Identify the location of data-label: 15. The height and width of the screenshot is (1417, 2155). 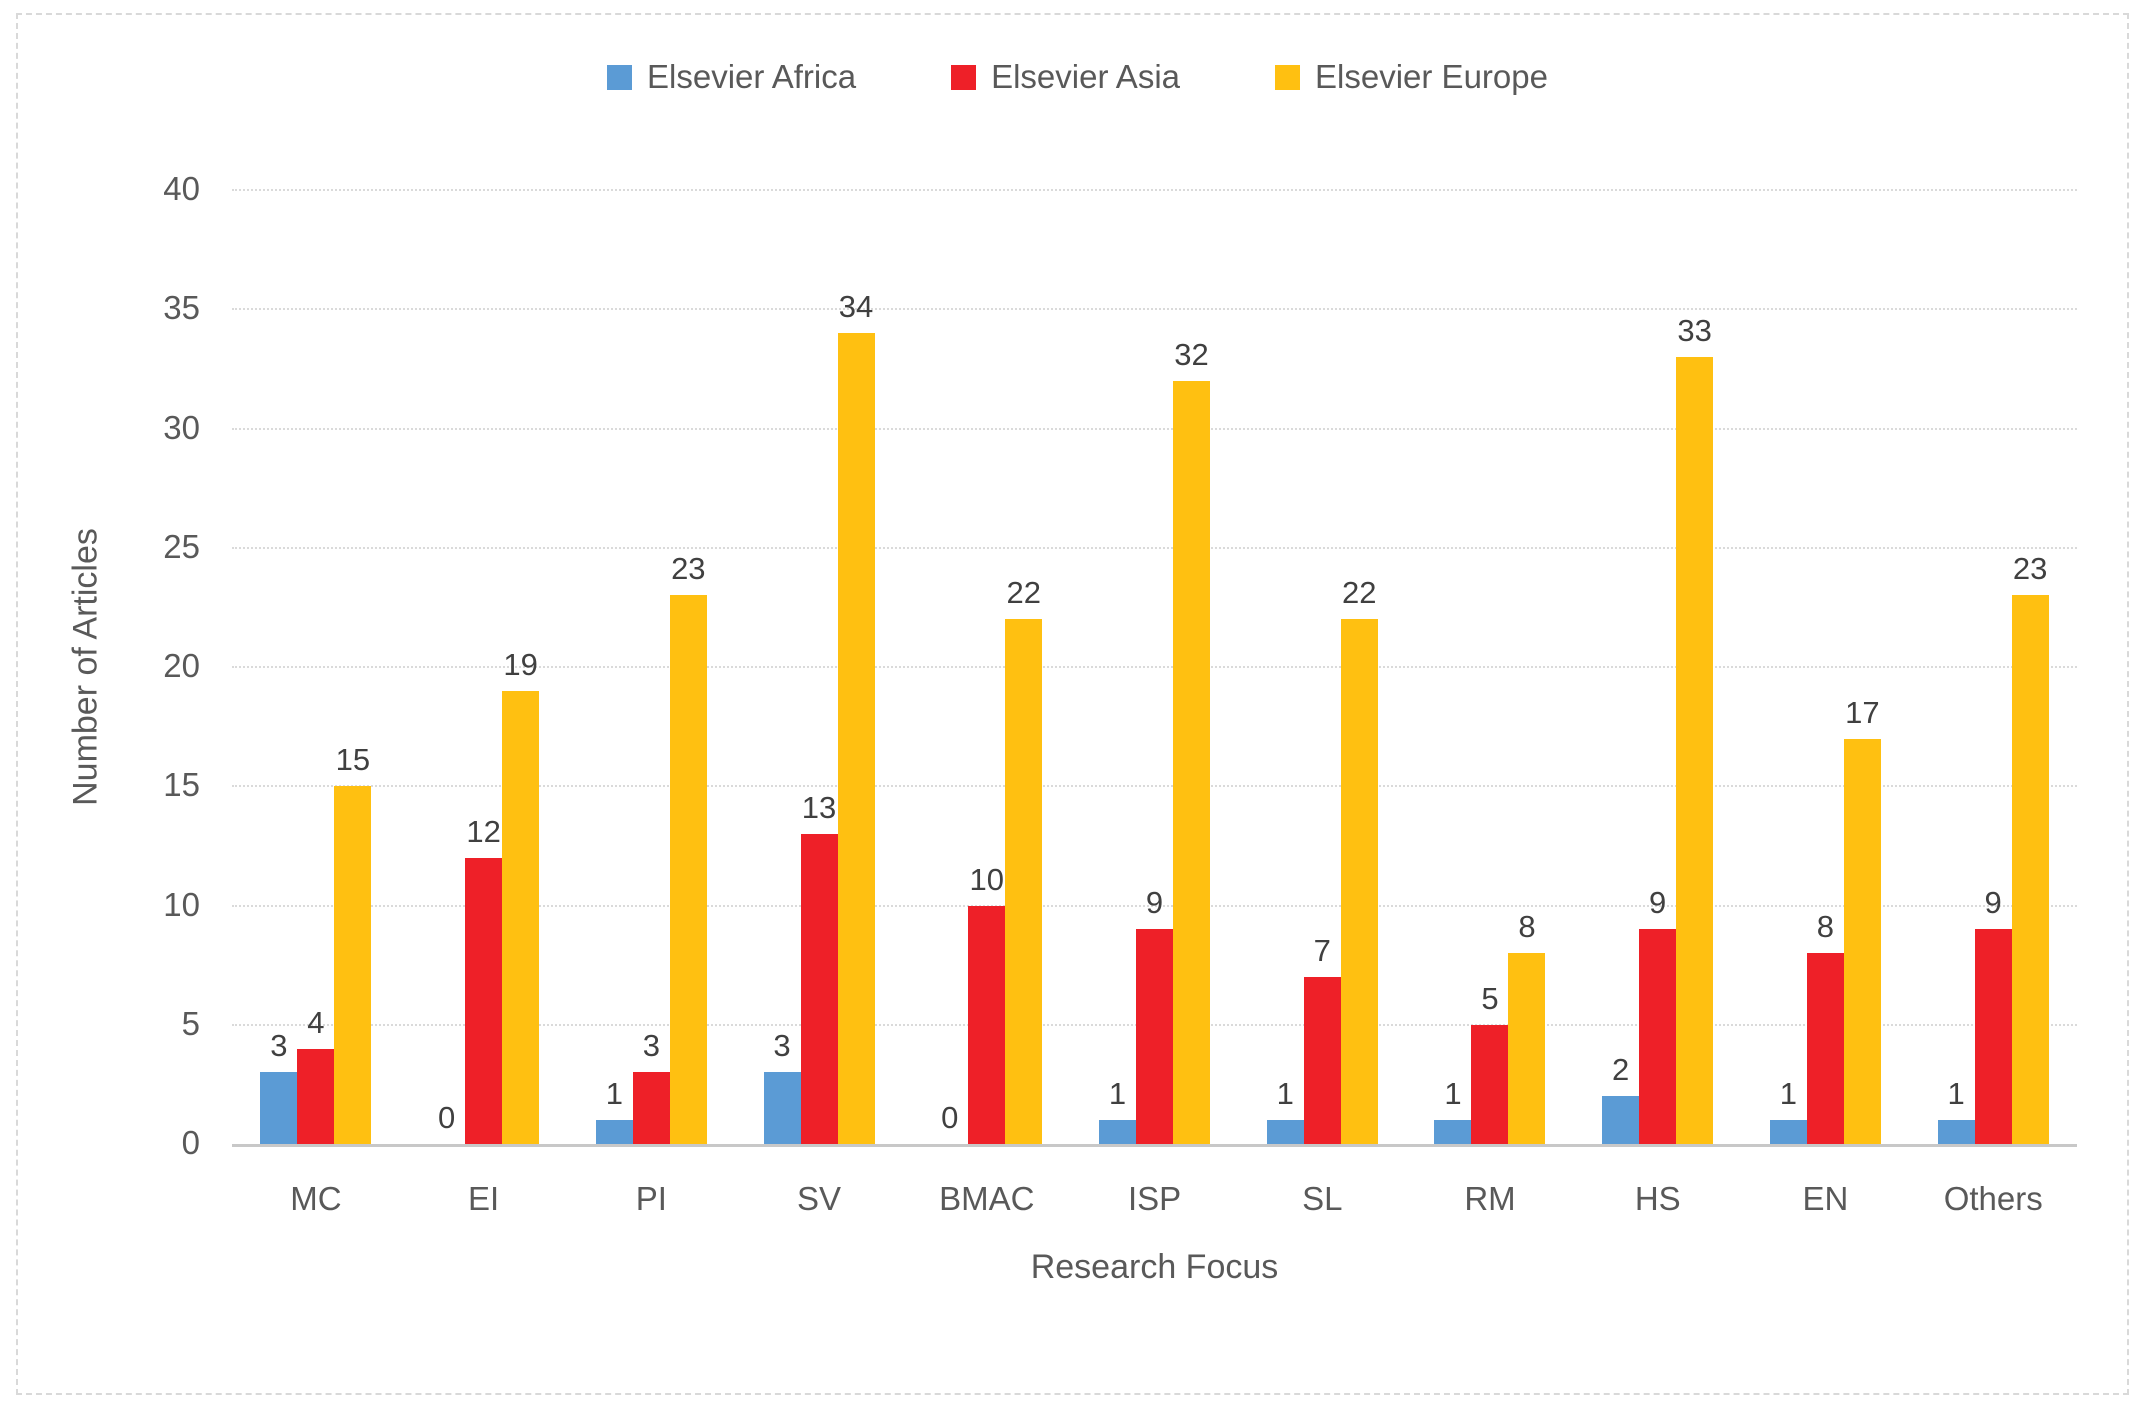
(353, 760).